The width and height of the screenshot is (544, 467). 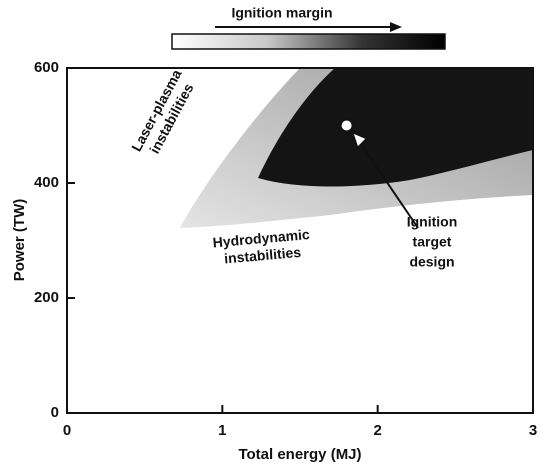 I want to click on y-tick-label: 200, so click(x=46, y=297).